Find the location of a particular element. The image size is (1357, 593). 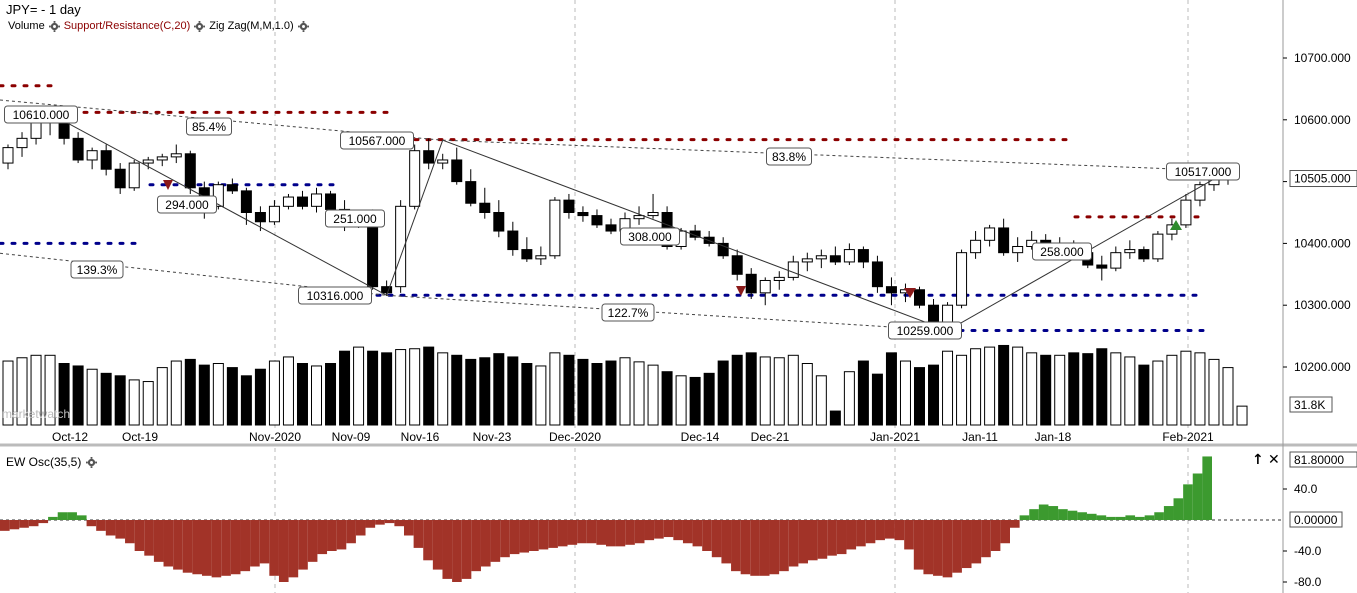

osc-tick-label: -80.0 is located at coordinates (1308, 582).